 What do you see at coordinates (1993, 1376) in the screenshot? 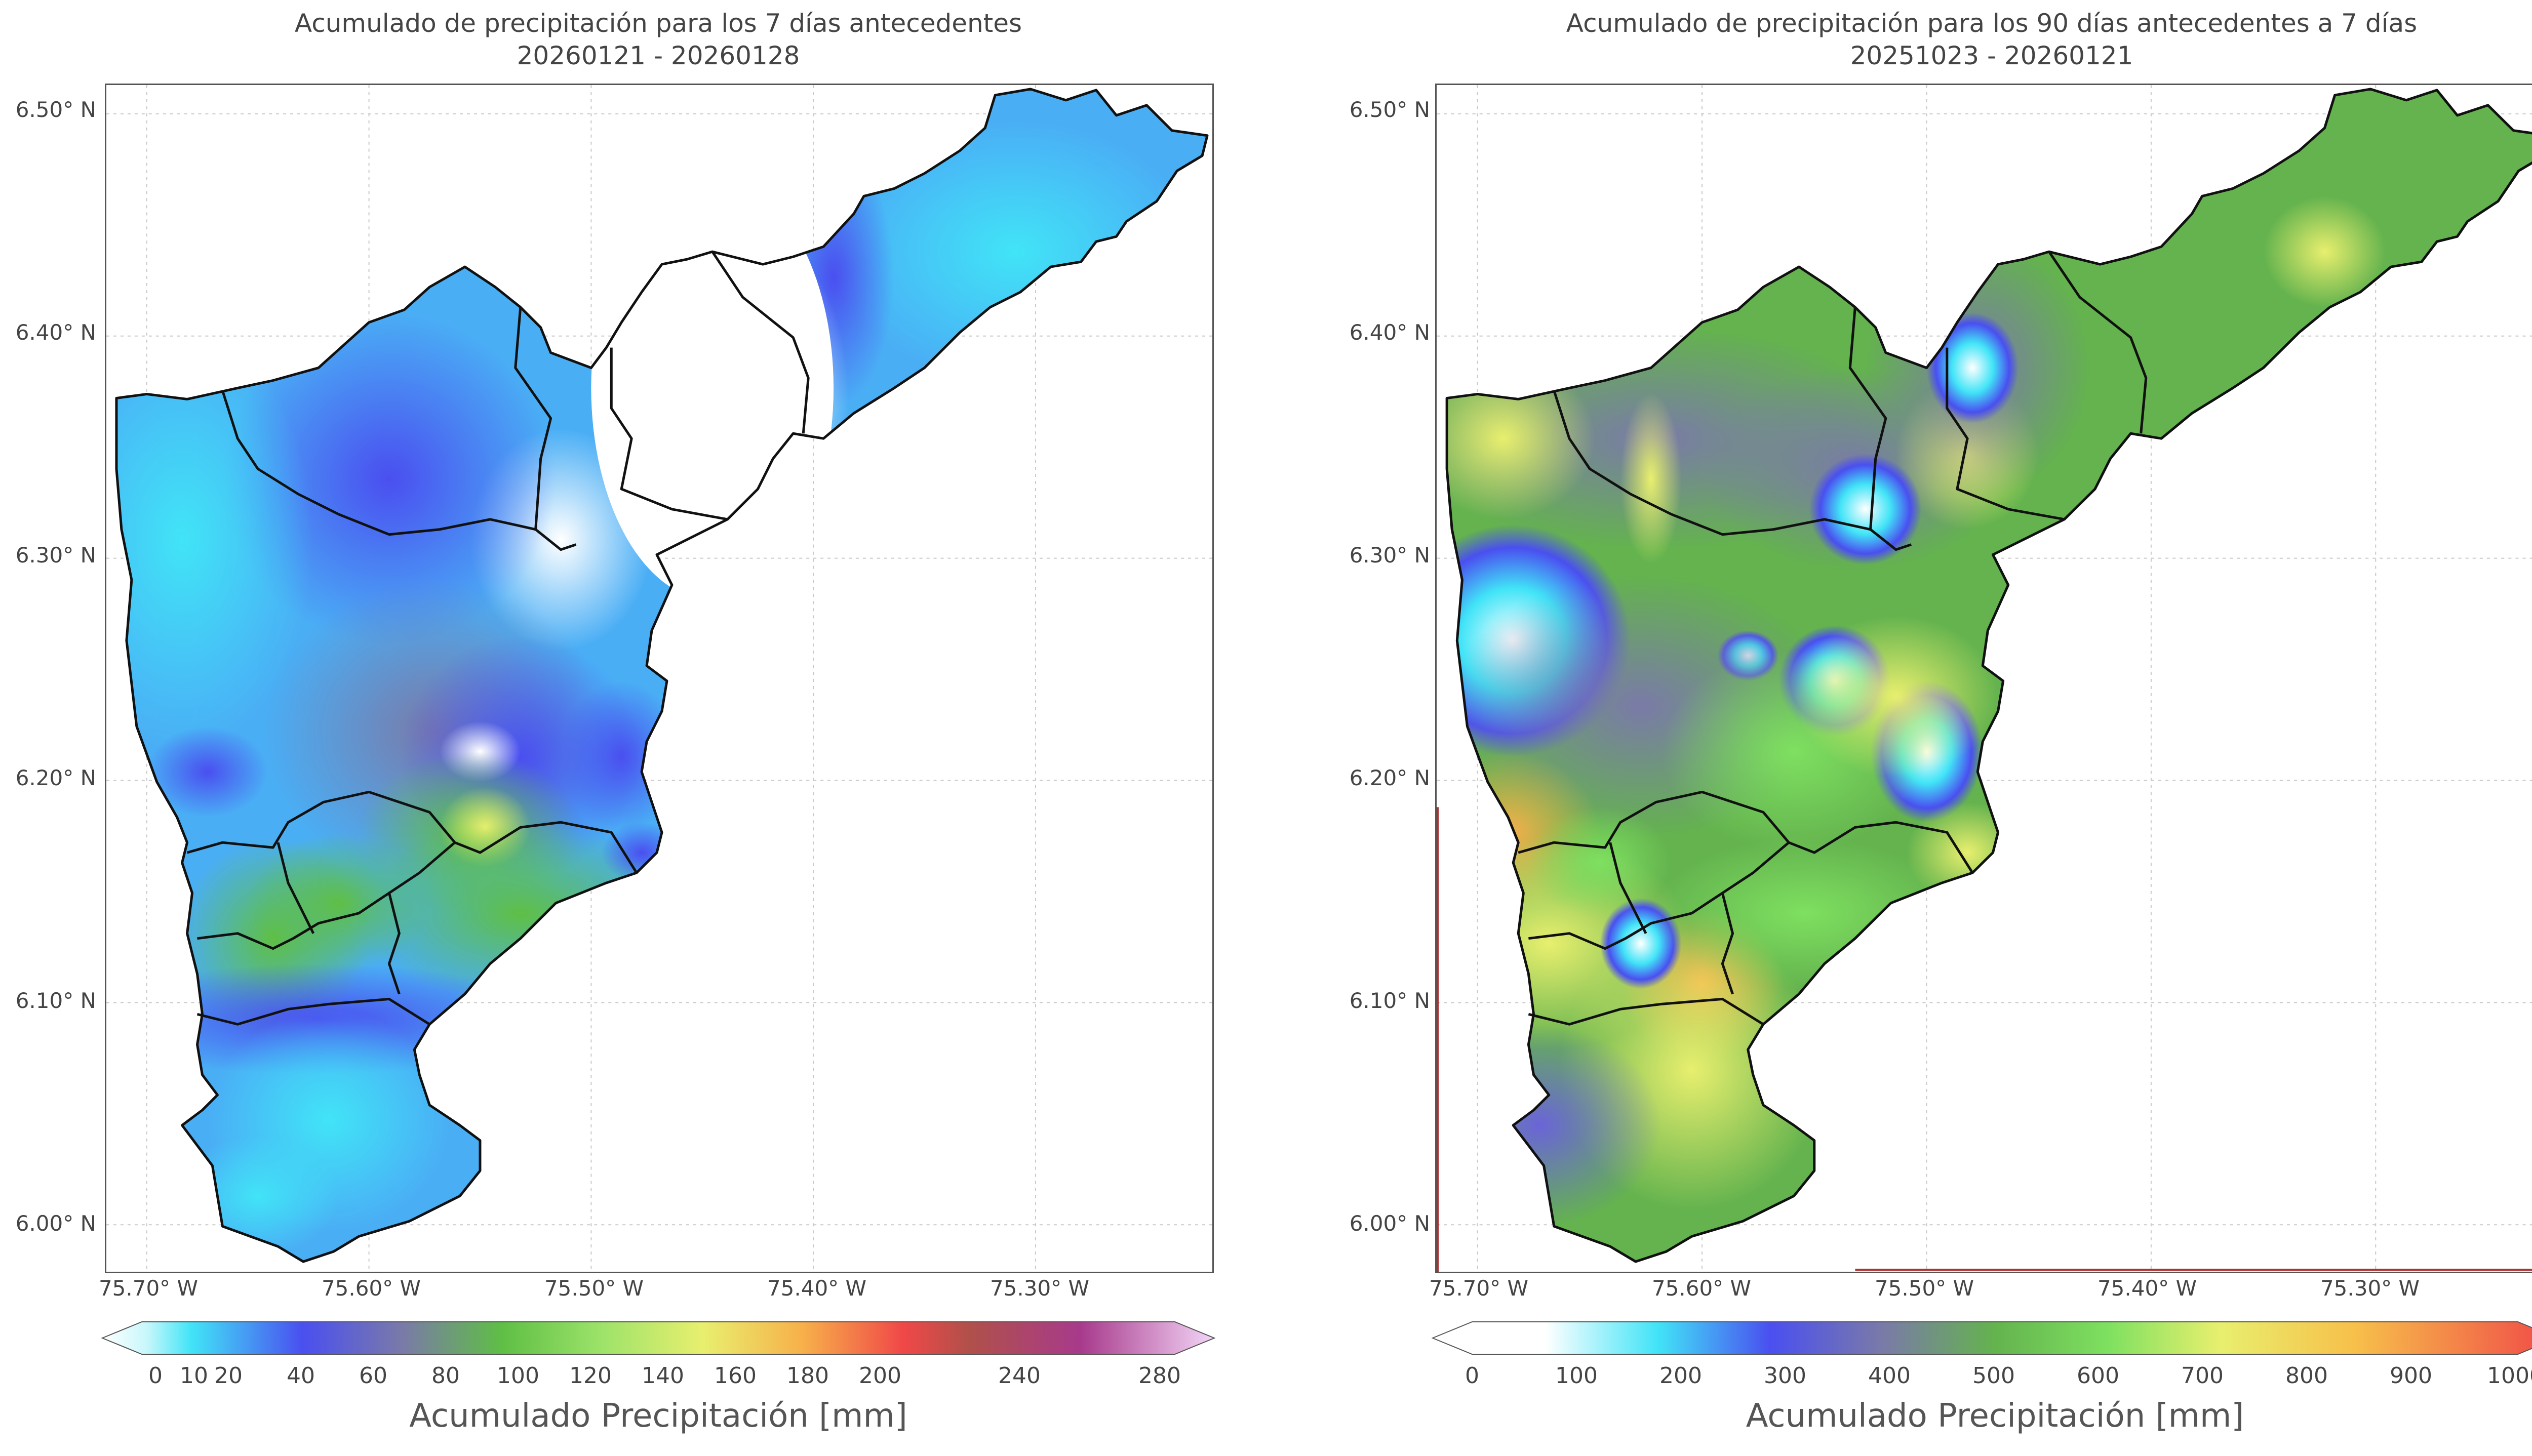
I see `colorbar-tick: 500` at bounding box center [1993, 1376].